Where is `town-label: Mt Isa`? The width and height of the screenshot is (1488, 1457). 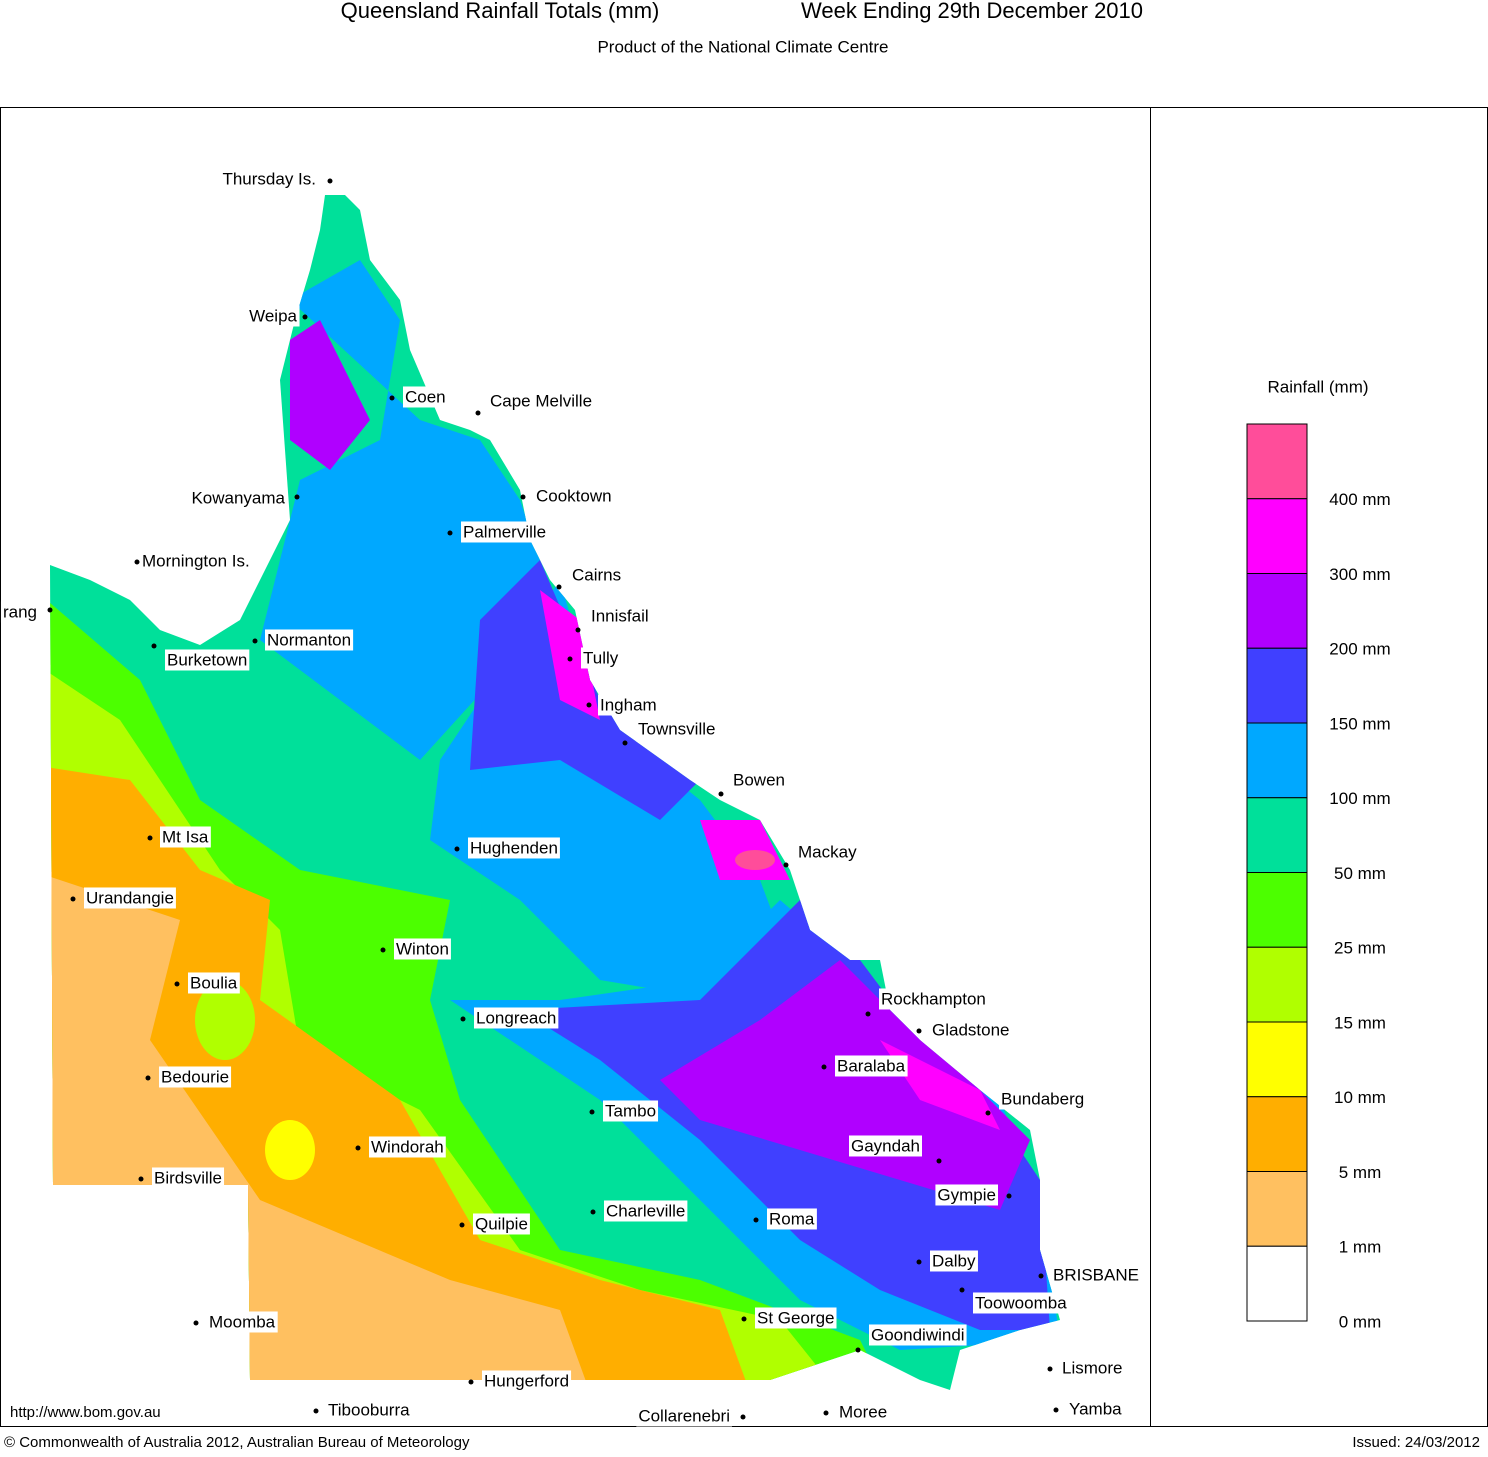 town-label: Mt Isa is located at coordinates (185, 836).